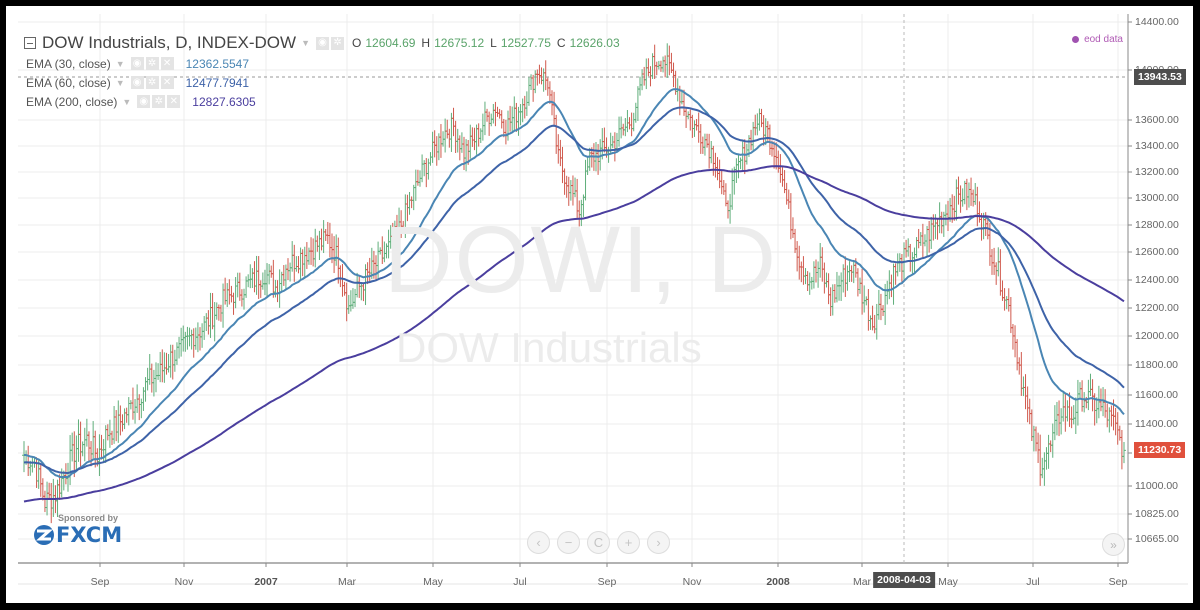 This screenshot has width=1200, height=610. What do you see at coordinates (72, 101) in the screenshot?
I see `indicator-label: EMA (200, close)` at bounding box center [72, 101].